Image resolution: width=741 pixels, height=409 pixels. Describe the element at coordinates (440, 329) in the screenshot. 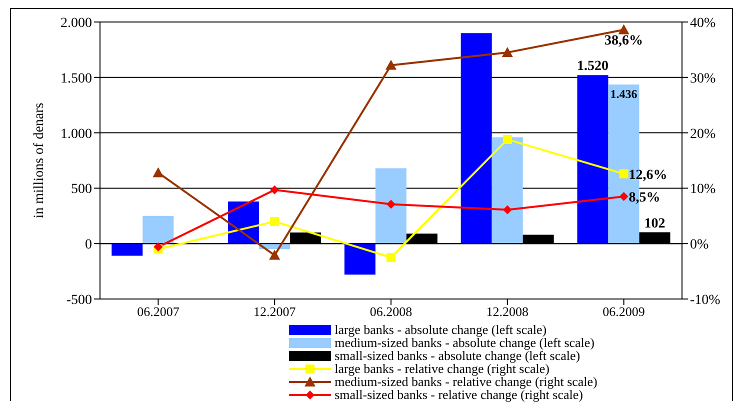

I see `legend-label: large banks - absolute change (left scale)` at that location.